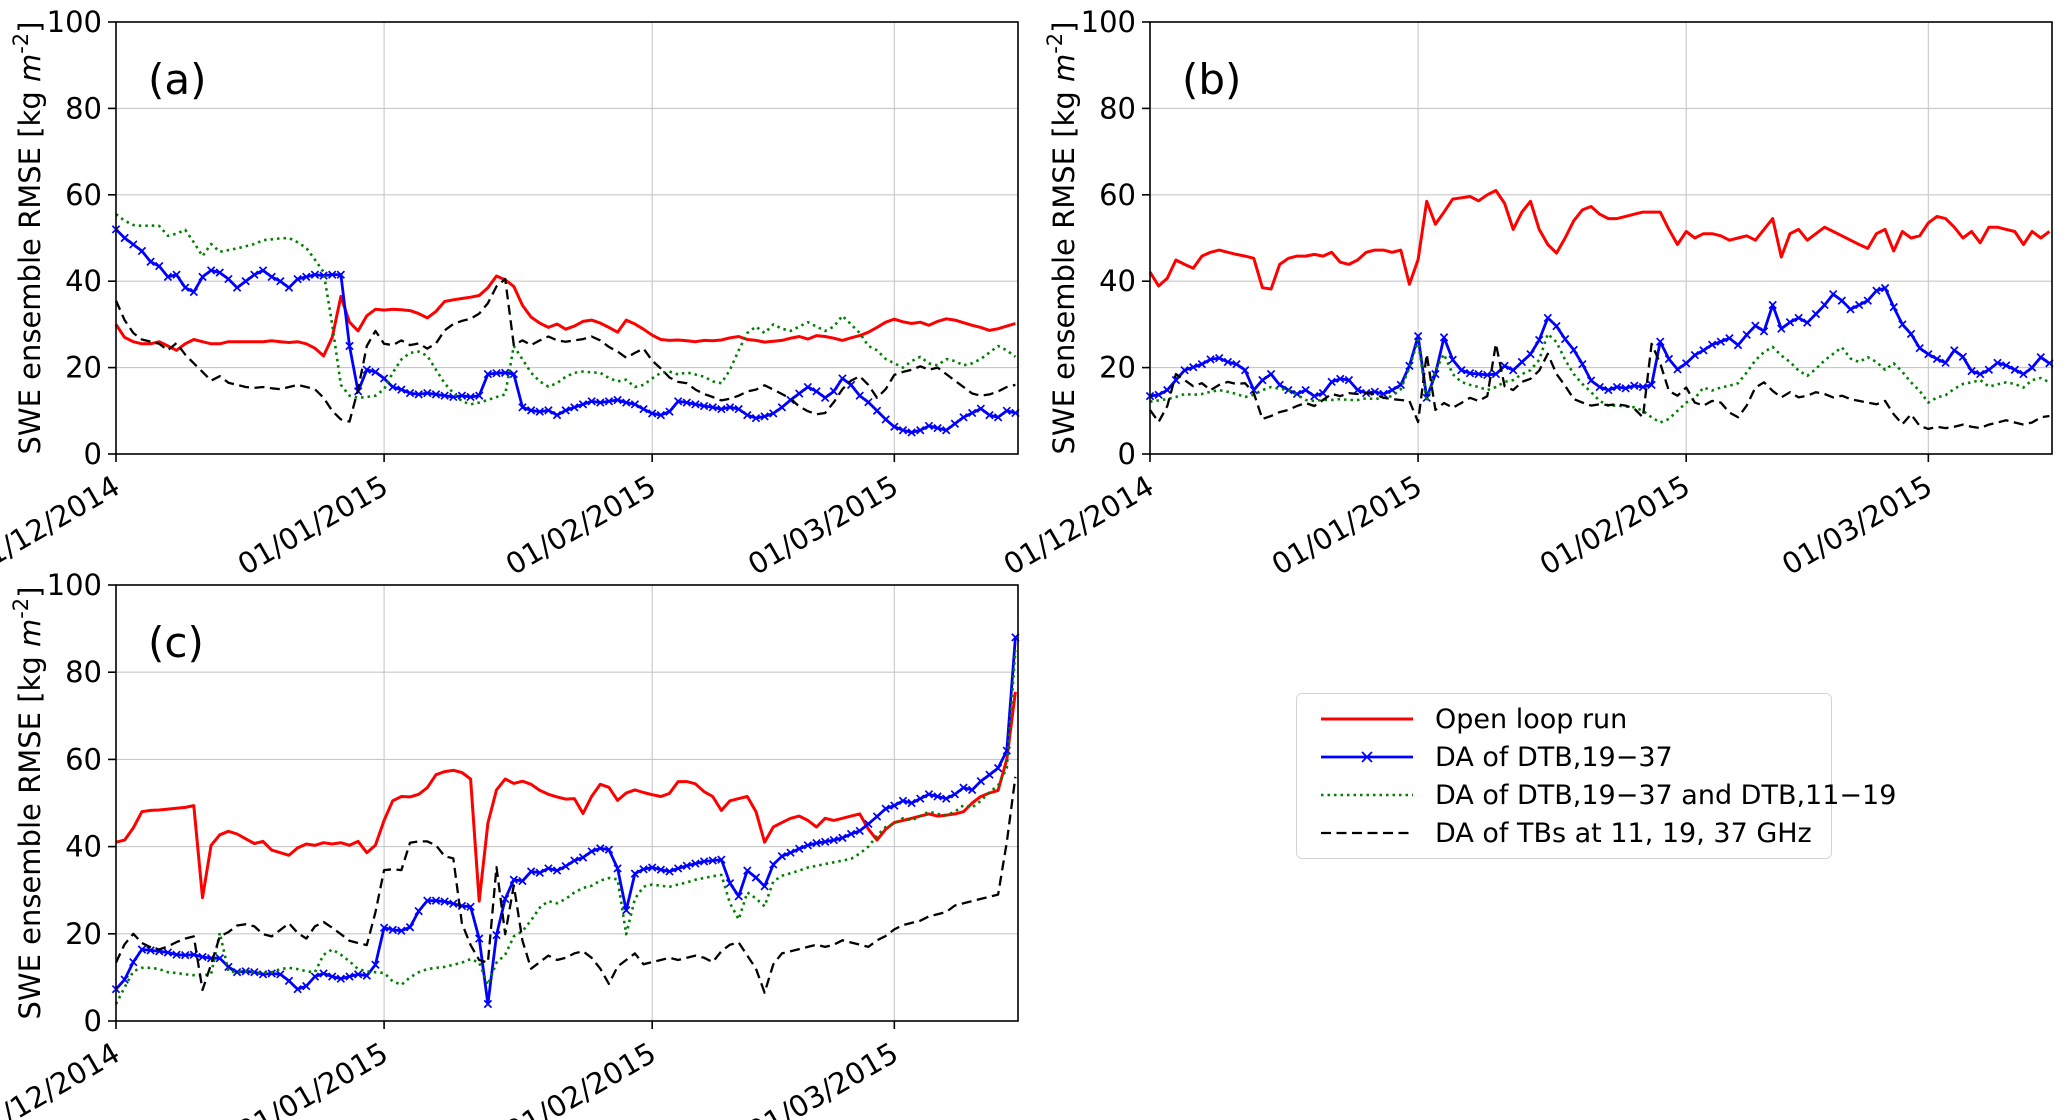  I want to click on legend-item-open-loop: Open loop run, so click(1575, 719).